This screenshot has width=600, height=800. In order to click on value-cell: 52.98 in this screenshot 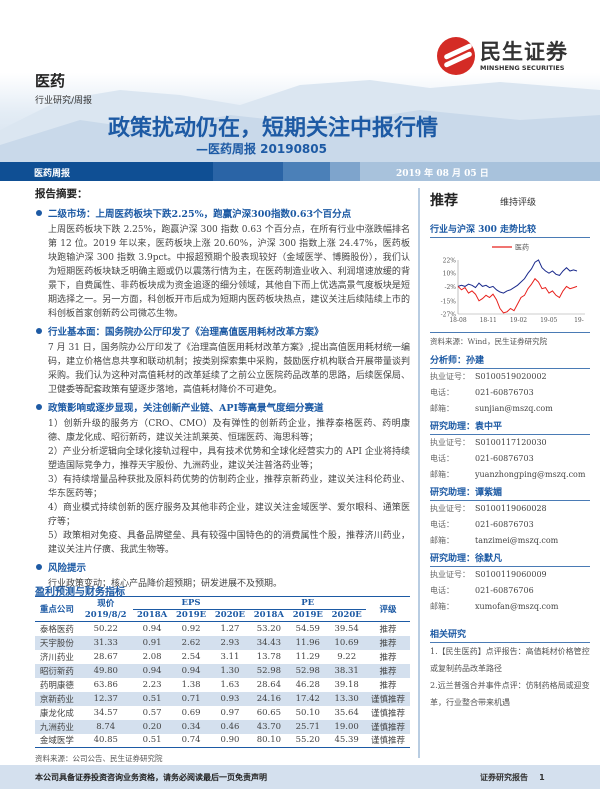, I will do `click(308, 670)`.